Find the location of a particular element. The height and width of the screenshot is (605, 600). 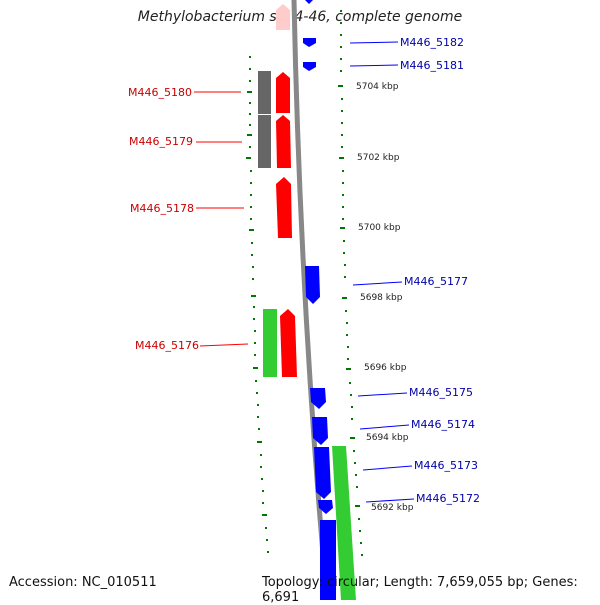

gene-feature-blue-bottom is located at coordinates (328, 560).